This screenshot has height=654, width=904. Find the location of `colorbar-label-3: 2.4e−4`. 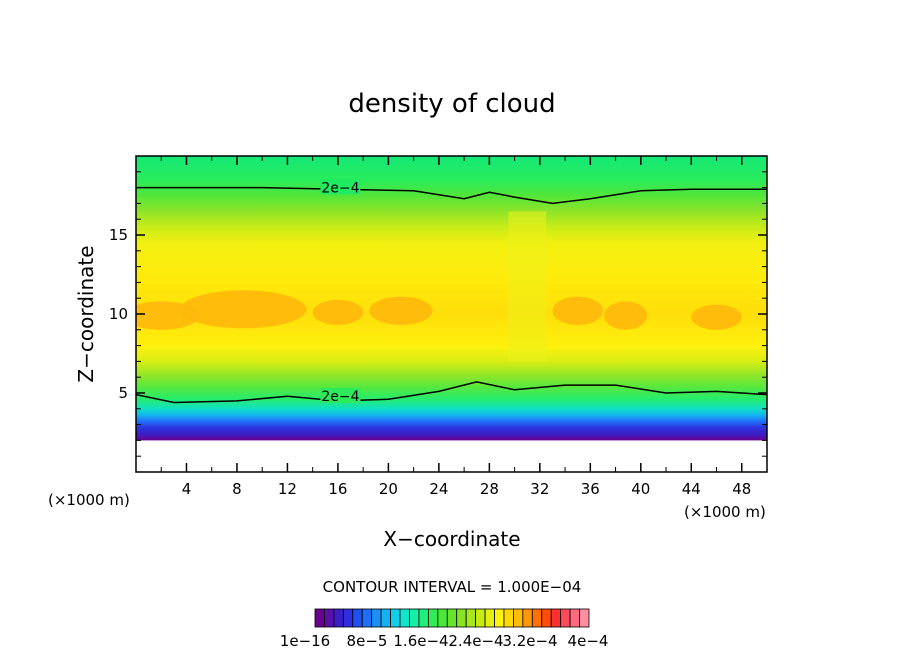

colorbar-label-3: 2.4e−4 is located at coordinates (475, 641).